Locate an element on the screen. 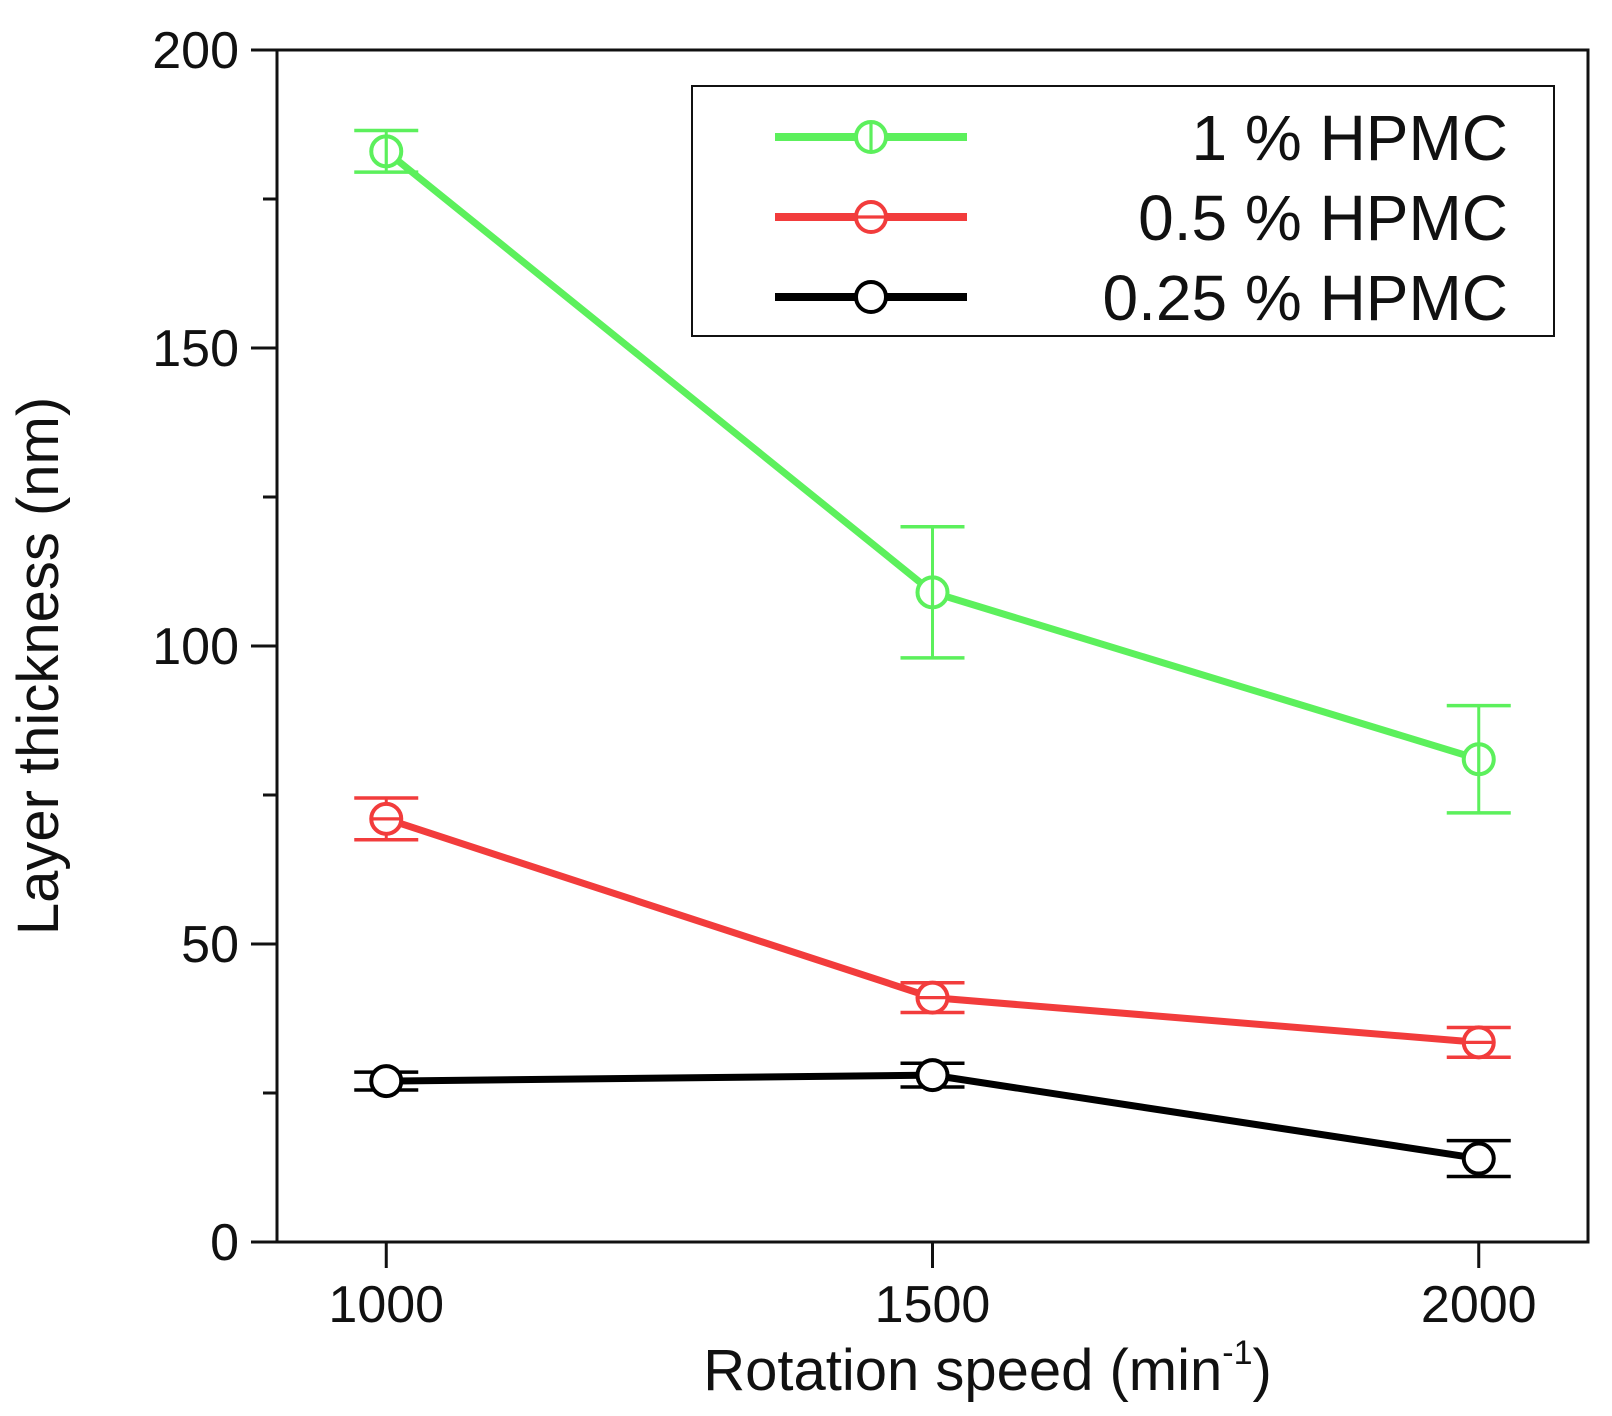 This screenshot has width=1612, height=1416. x-tick-label: 1500 is located at coordinates (933, 1305).